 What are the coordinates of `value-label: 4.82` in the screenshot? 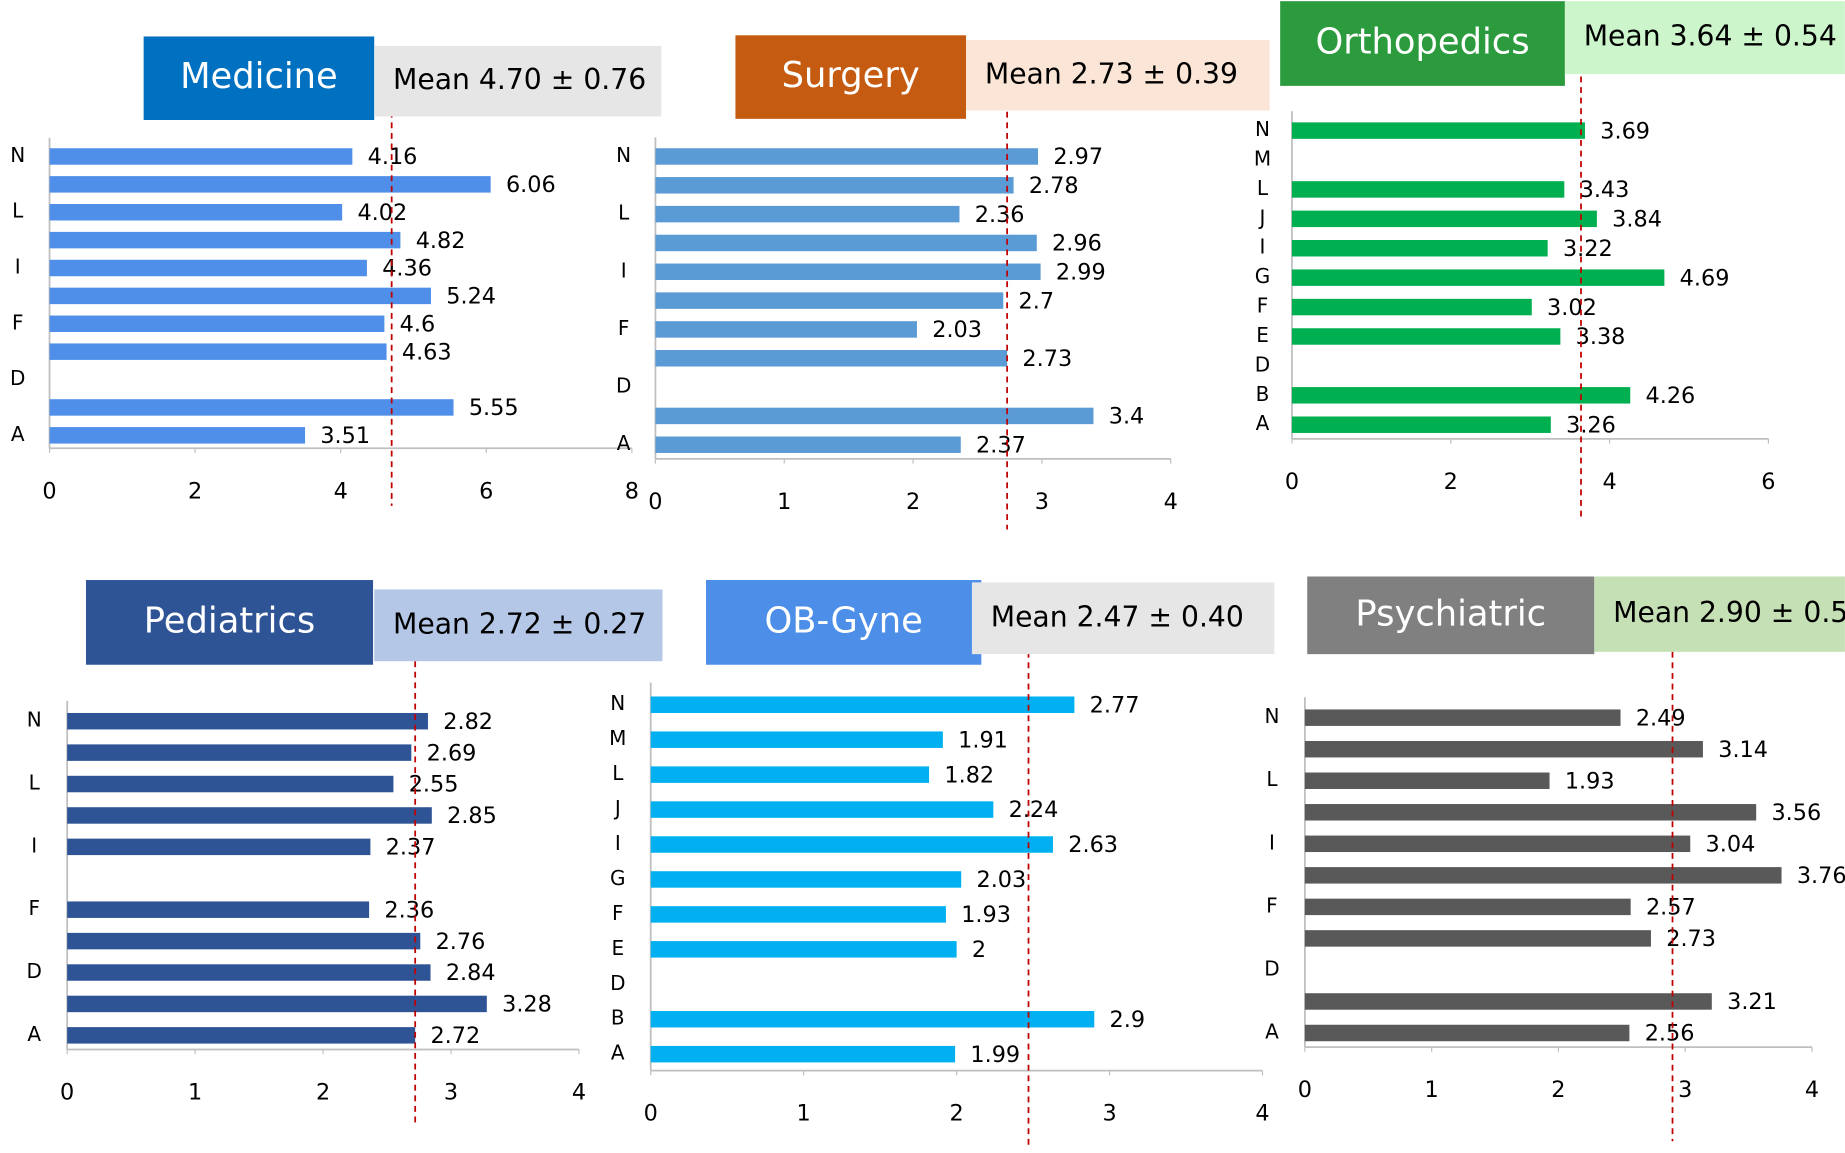 It's located at (441, 241).